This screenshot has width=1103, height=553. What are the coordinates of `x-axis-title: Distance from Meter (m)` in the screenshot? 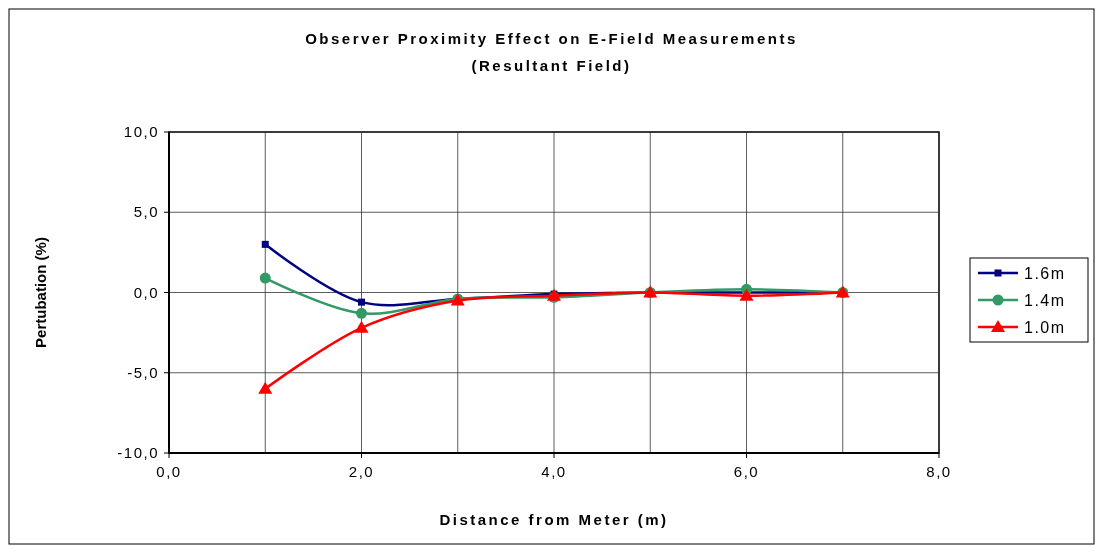 It's located at (554, 519).